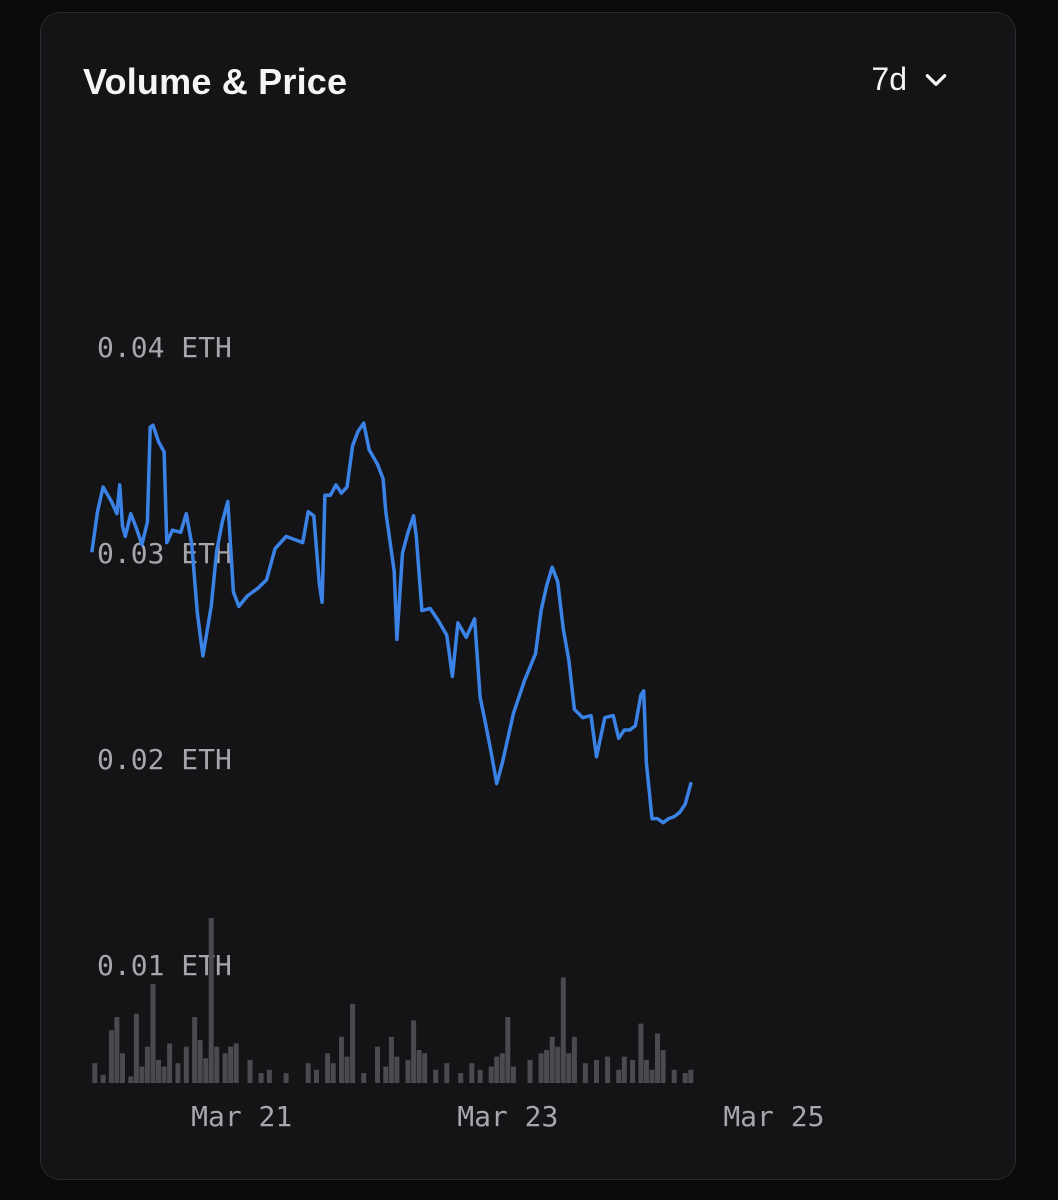  I want to click on x-tick-label: Mar 21, so click(241, 1116).